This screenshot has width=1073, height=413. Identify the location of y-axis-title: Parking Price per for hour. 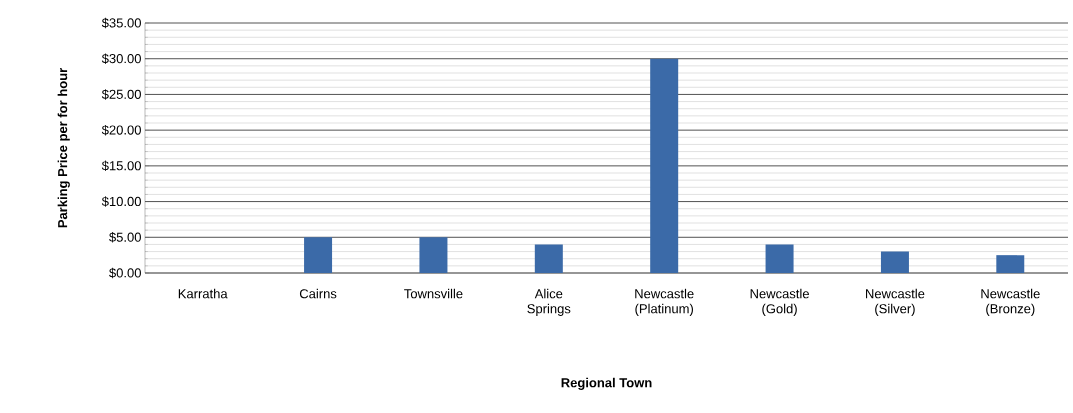
(63, 148).